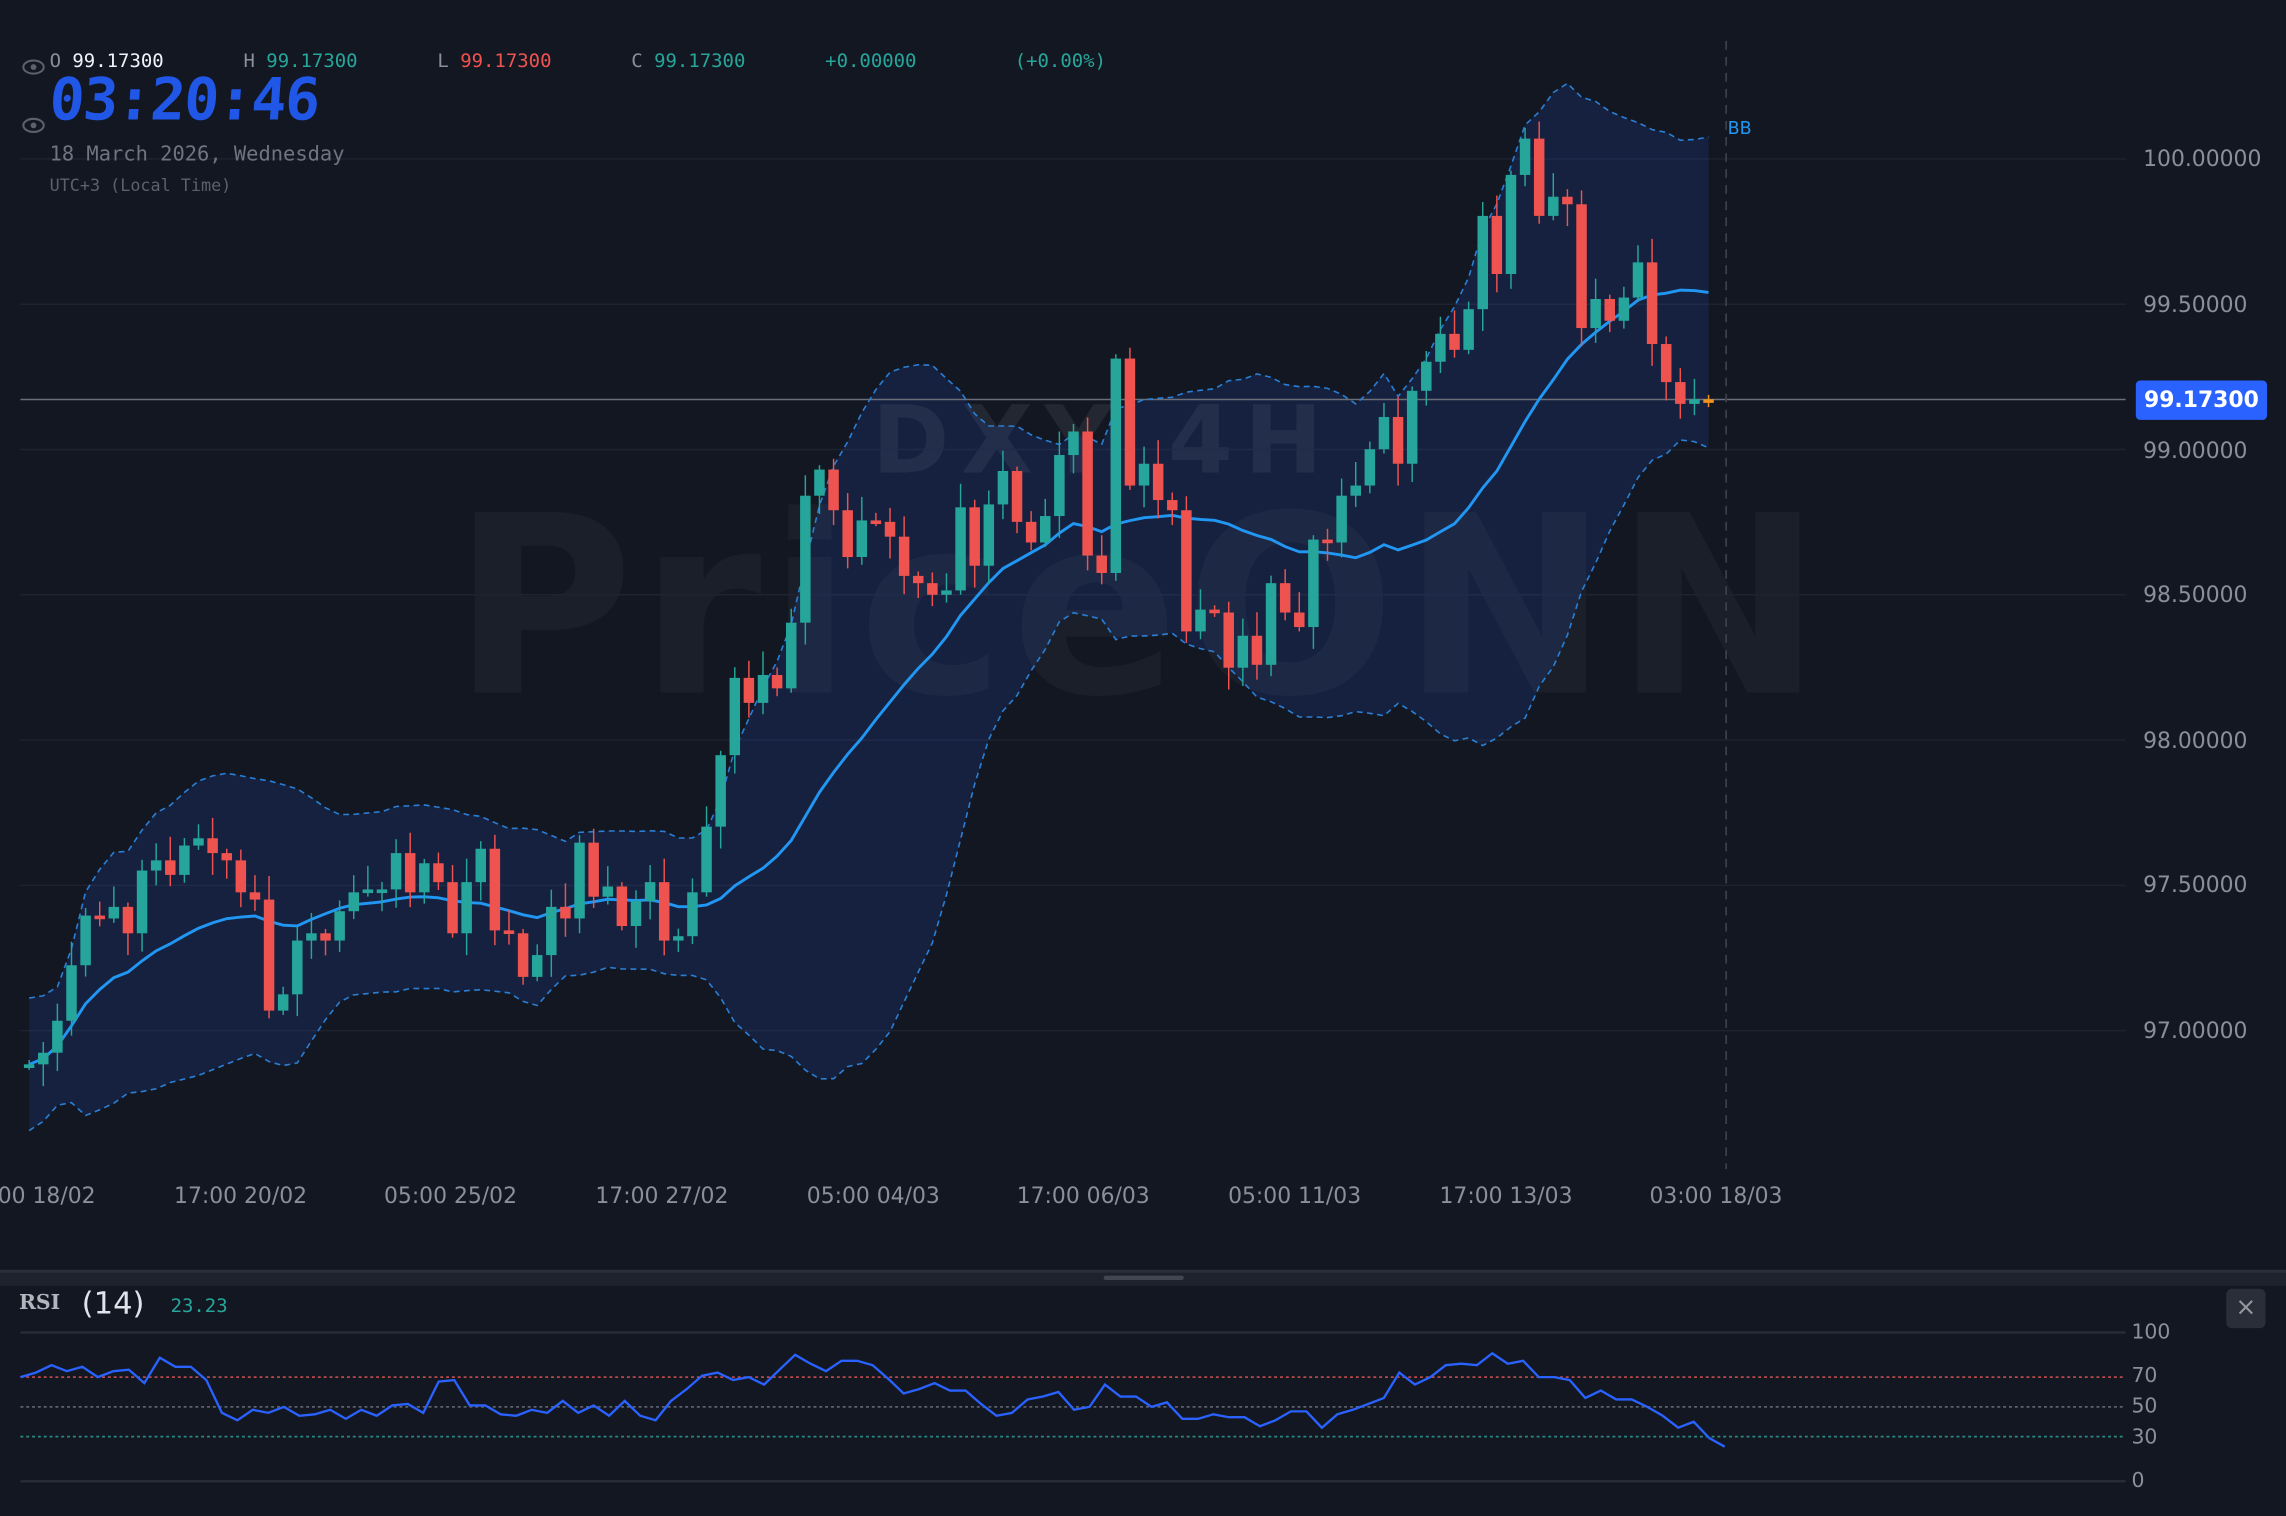  Describe the element at coordinates (249, 62) in the screenshot. I see `high-label: H` at that location.